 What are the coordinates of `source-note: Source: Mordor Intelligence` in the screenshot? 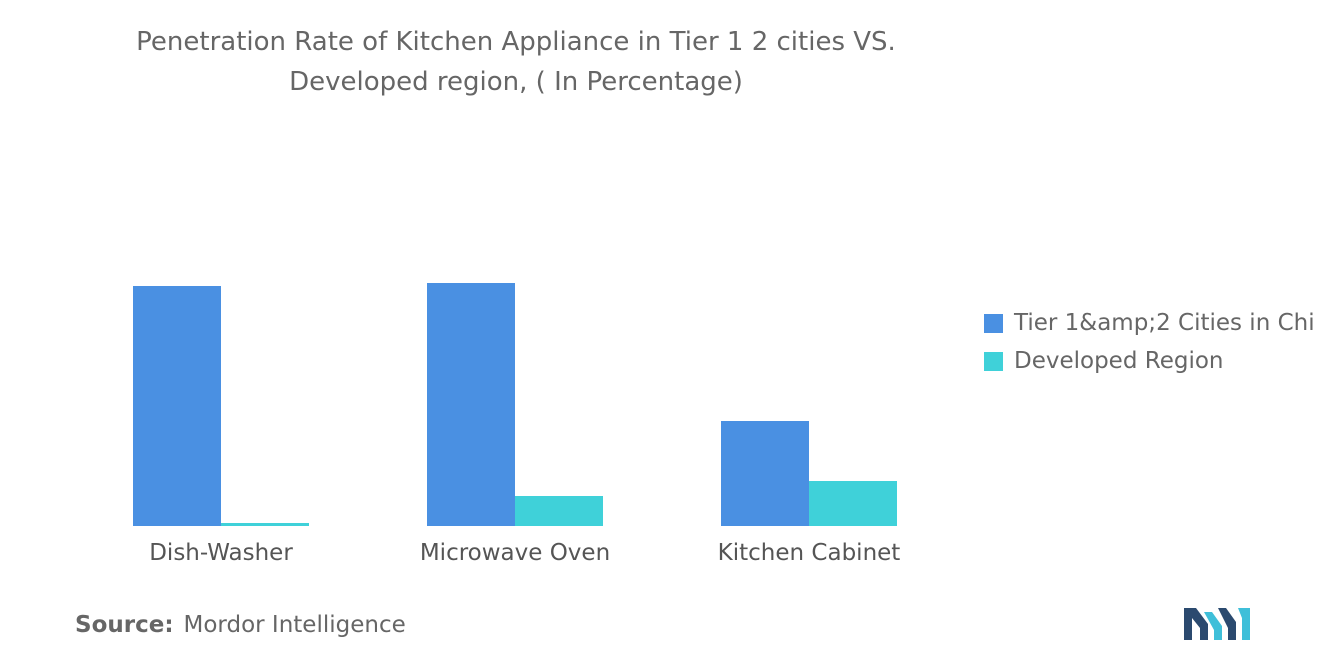 It's located at (240, 625).